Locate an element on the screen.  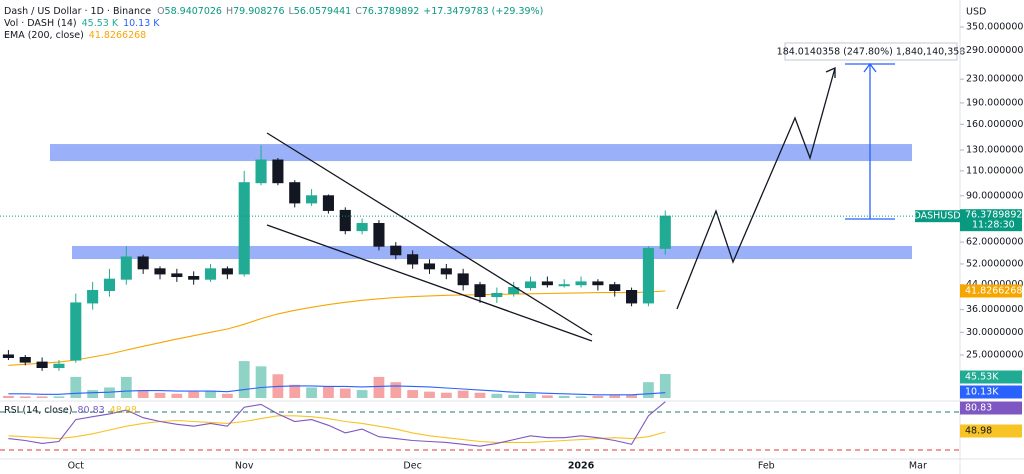
rsi-title: RSI (14, close) is located at coordinates (38, 410).